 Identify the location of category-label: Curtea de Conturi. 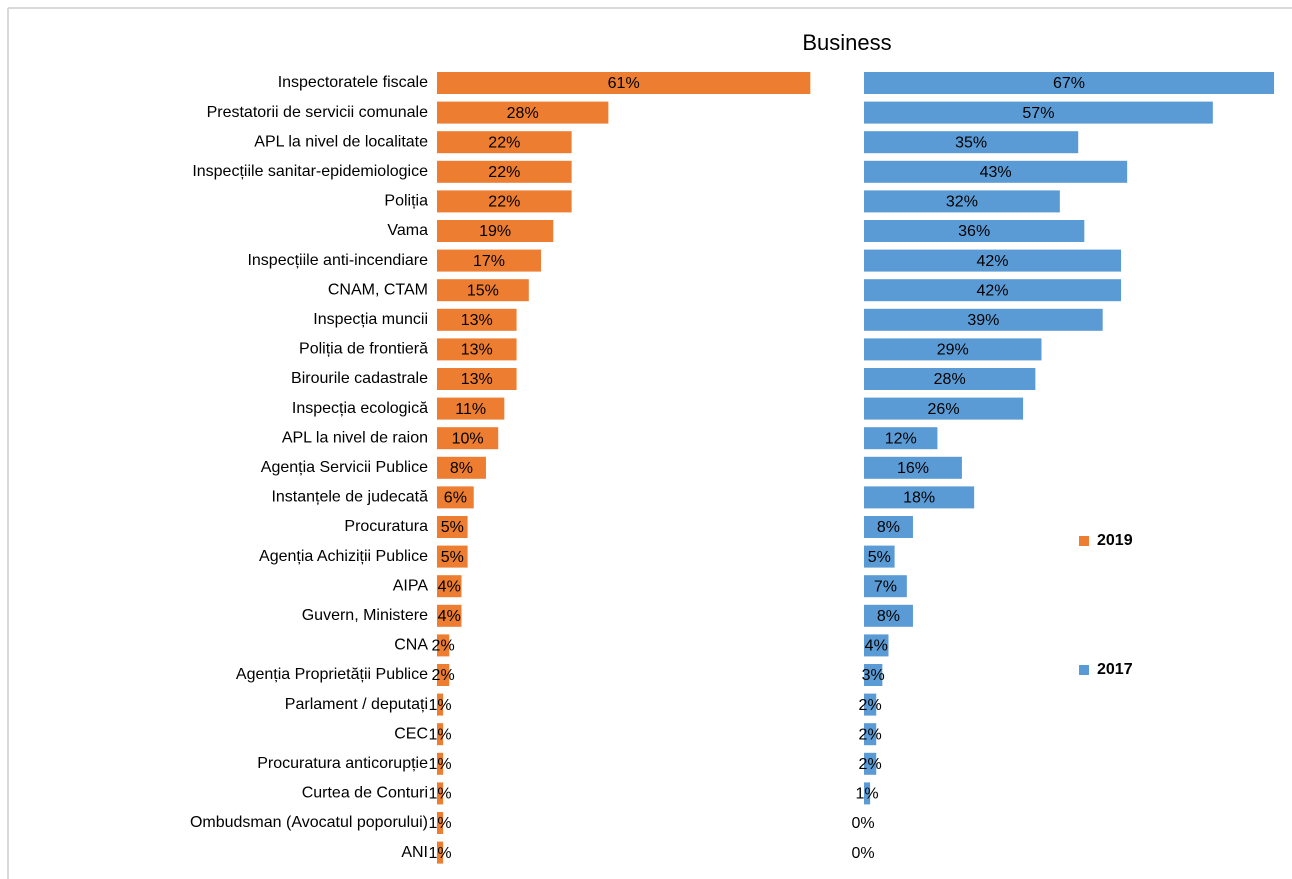
(365, 793).